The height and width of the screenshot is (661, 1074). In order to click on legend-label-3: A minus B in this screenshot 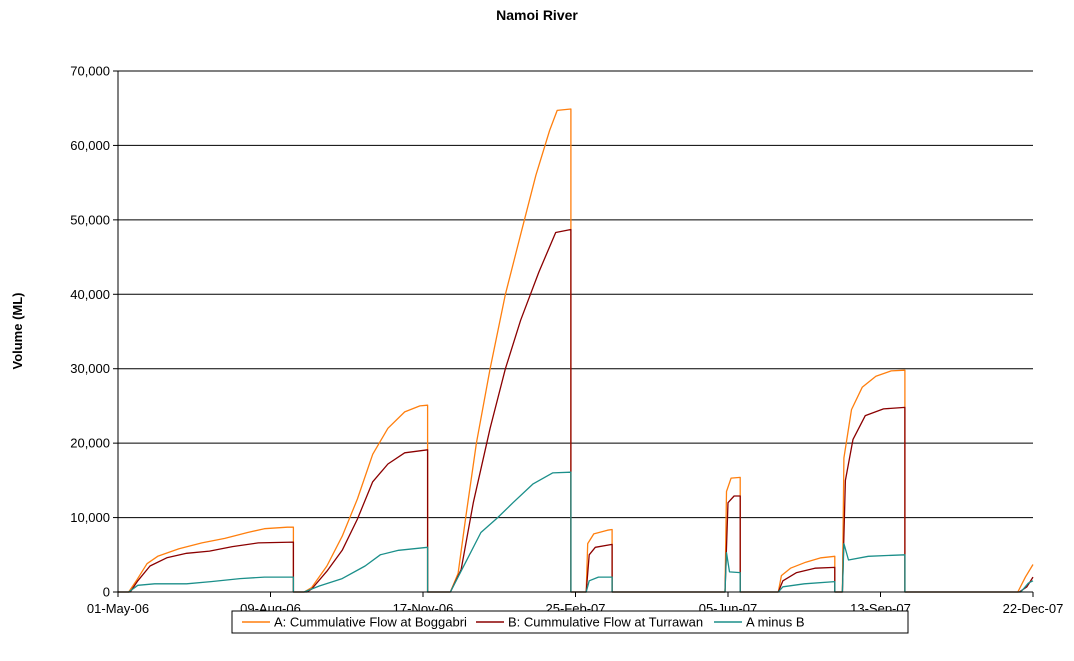, I will do `click(775, 622)`.